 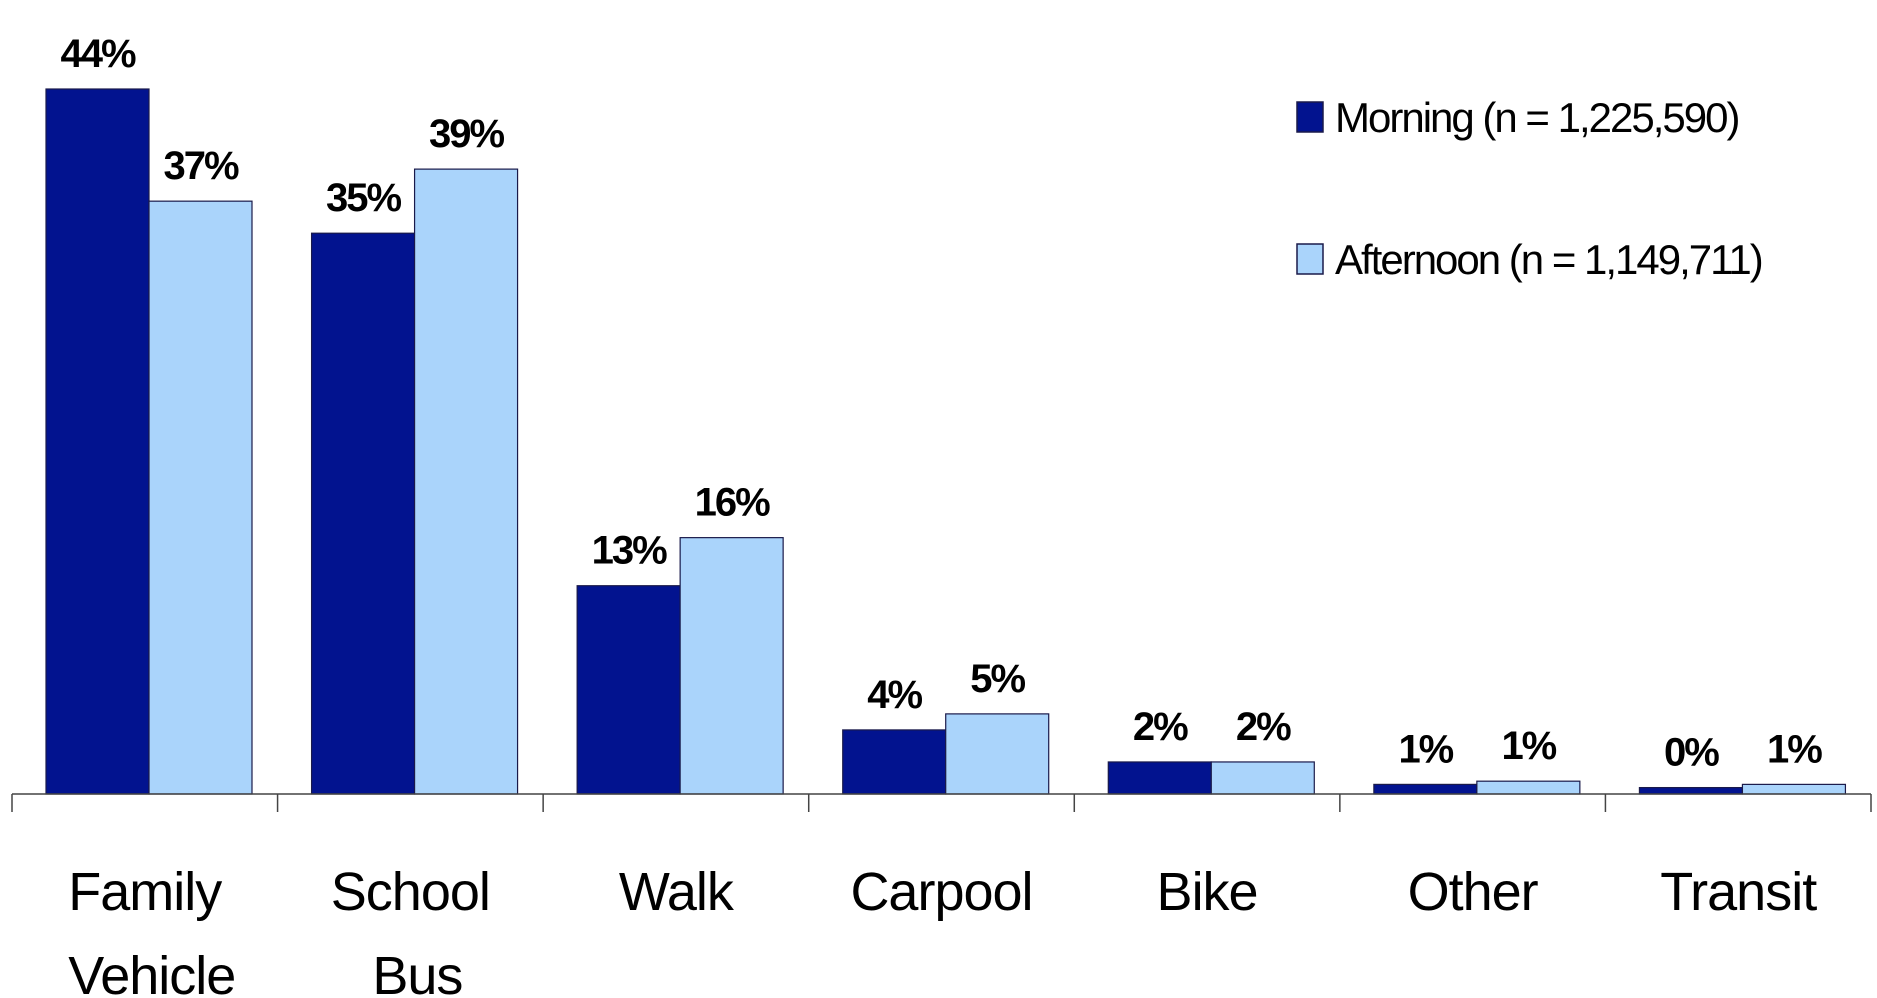 I want to click on x-tick-label: Carpool, so click(x=941, y=892).